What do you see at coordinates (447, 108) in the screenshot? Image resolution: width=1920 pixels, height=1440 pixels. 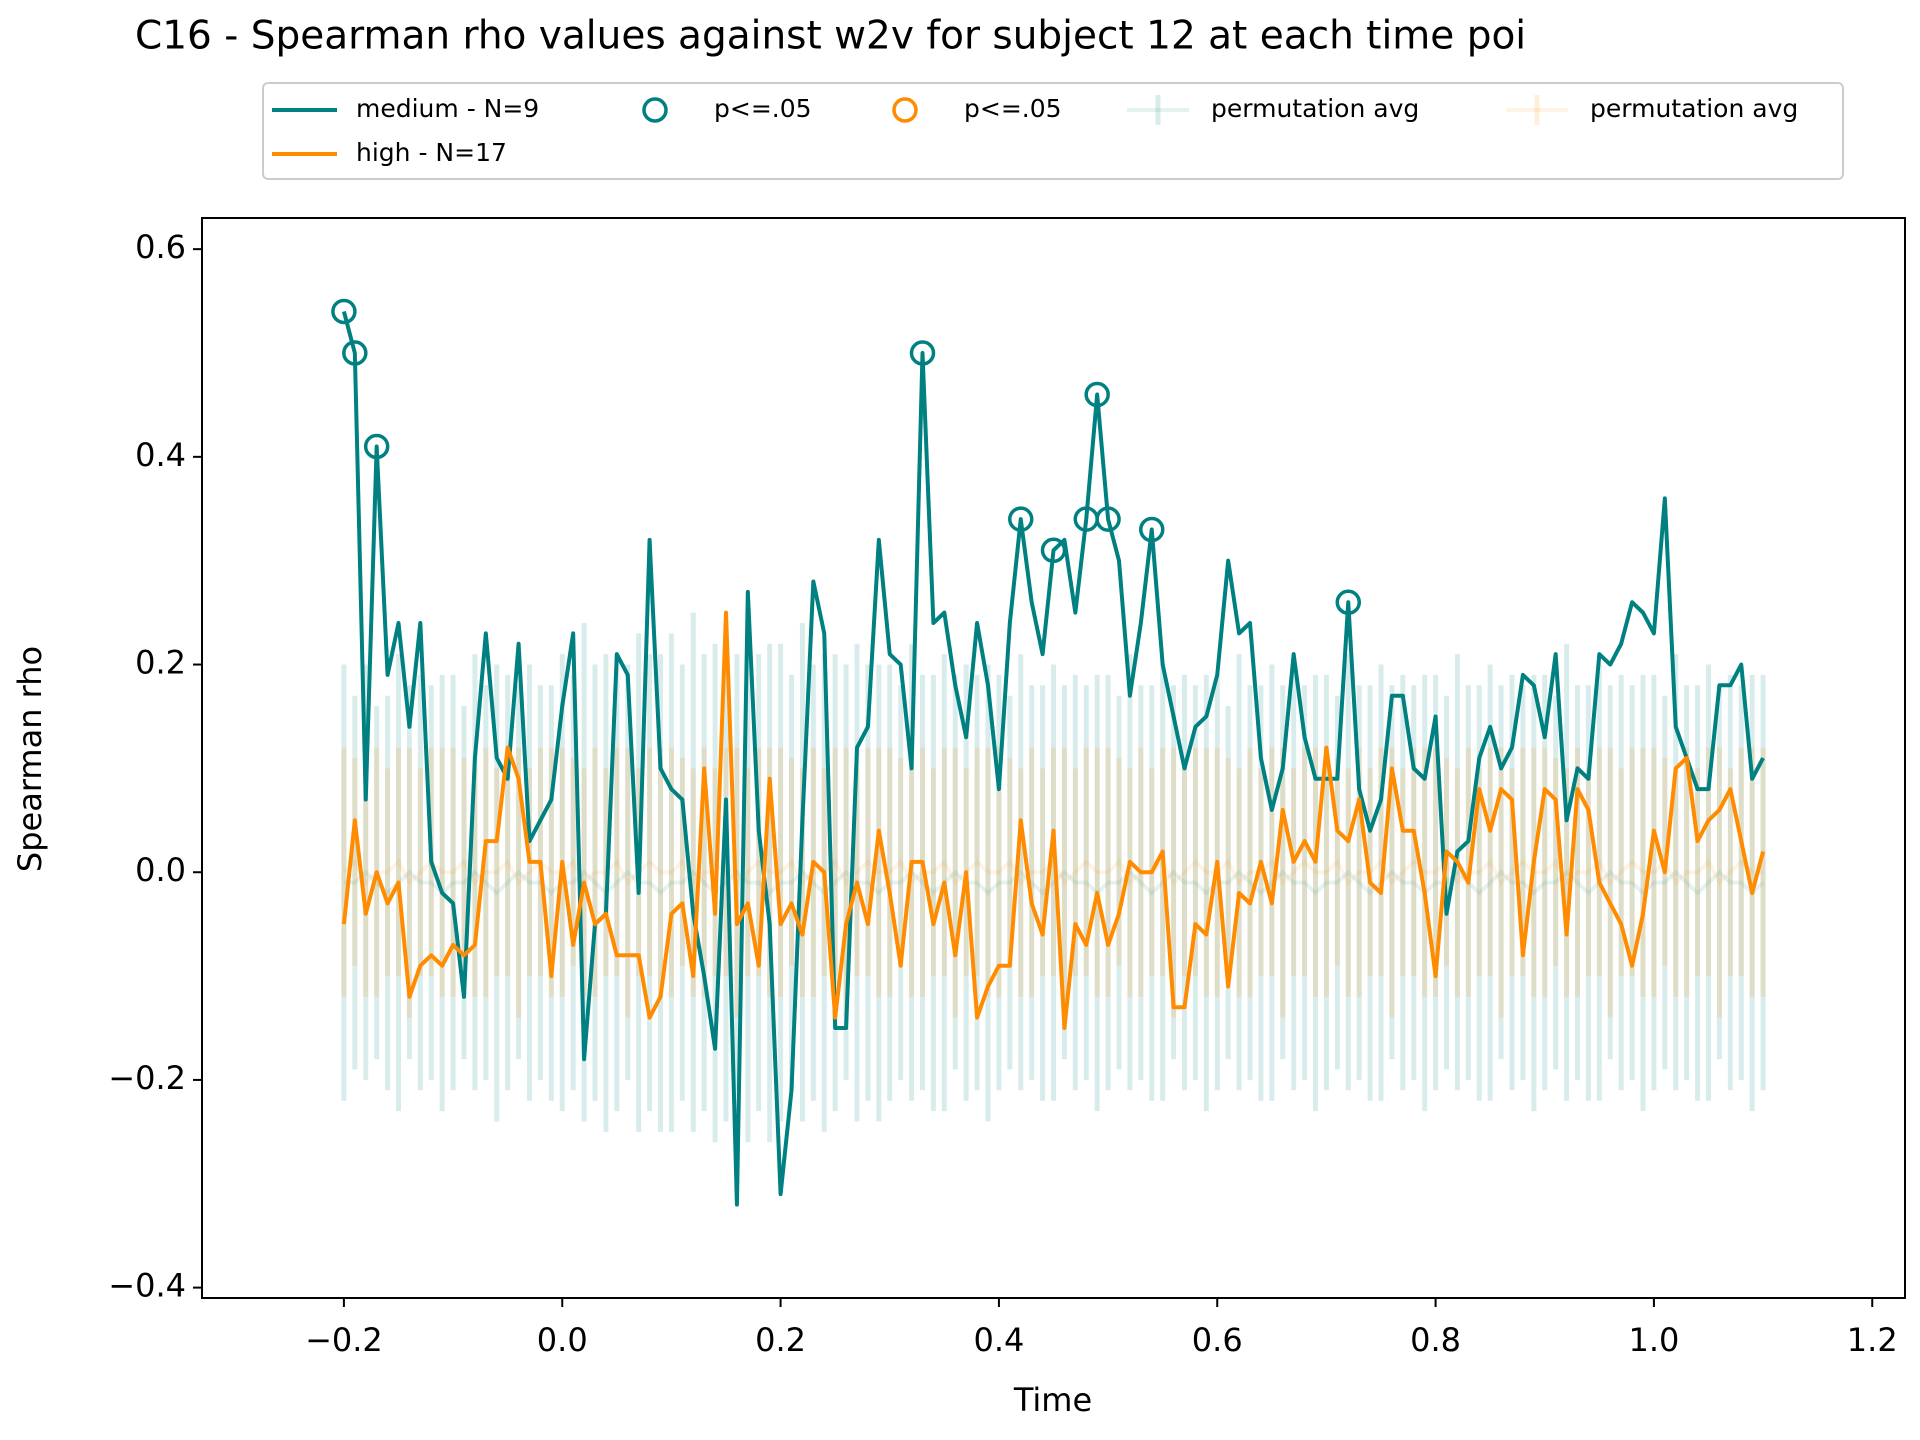 I see `legend-label: medium - N=9` at bounding box center [447, 108].